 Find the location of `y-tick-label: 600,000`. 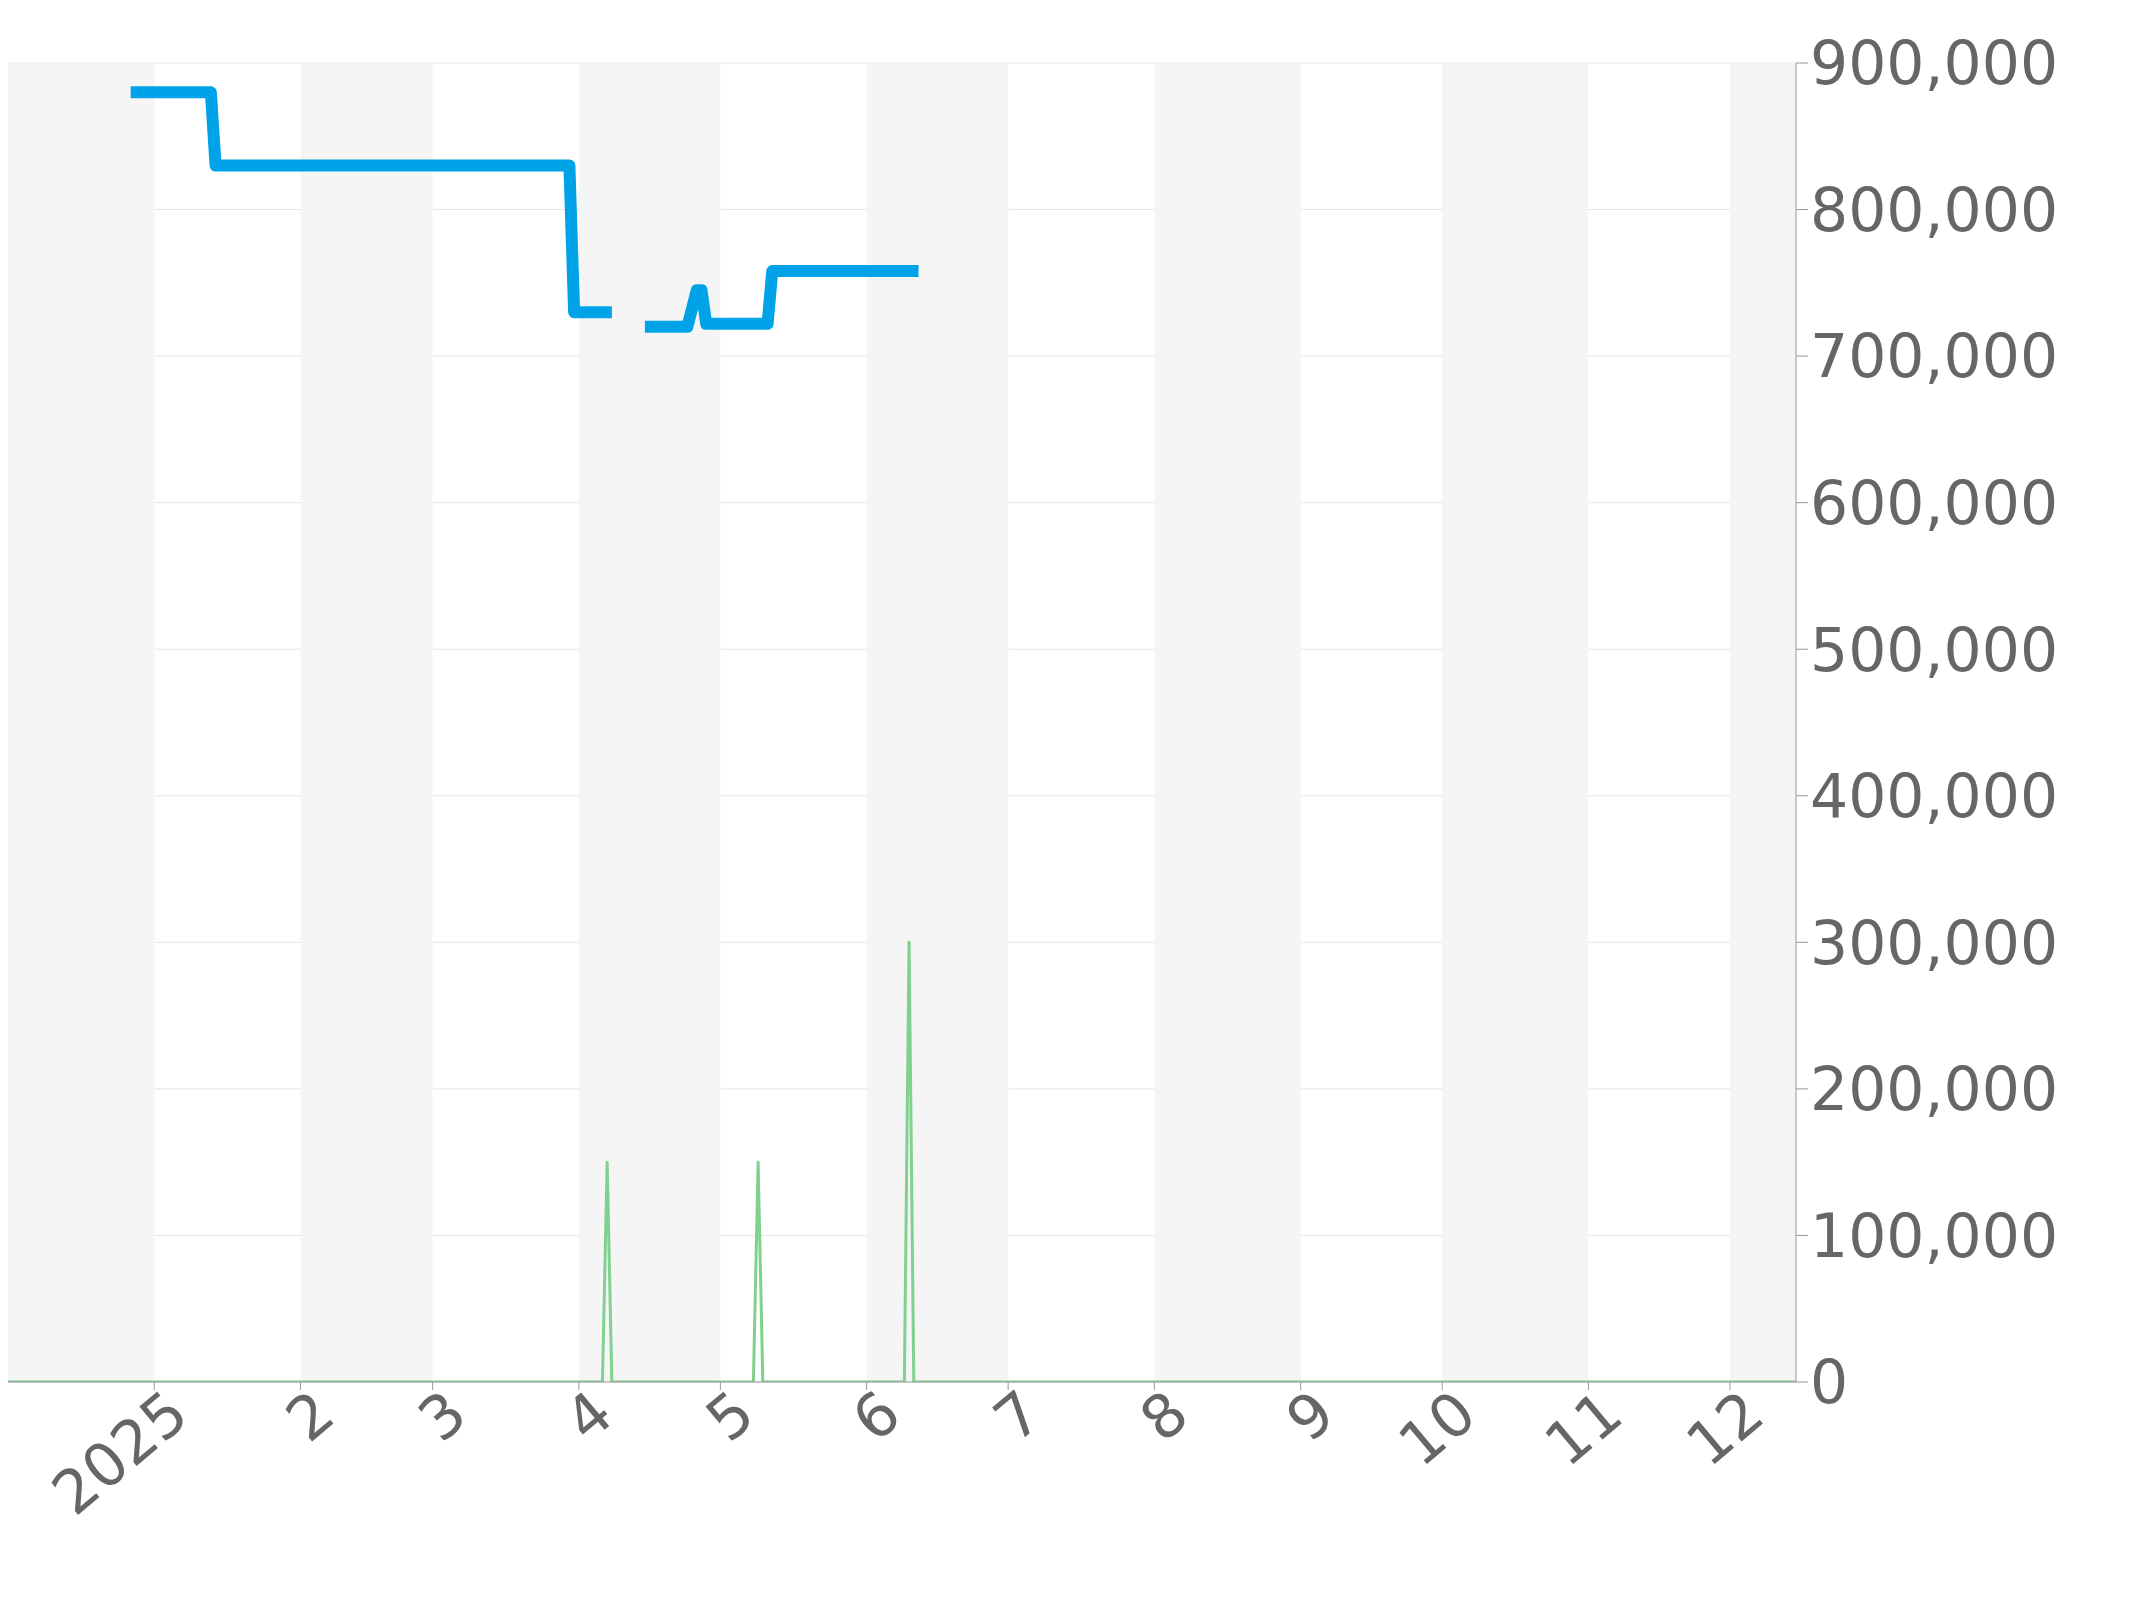

y-tick-label: 600,000 is located at coordinates (1934, 502).